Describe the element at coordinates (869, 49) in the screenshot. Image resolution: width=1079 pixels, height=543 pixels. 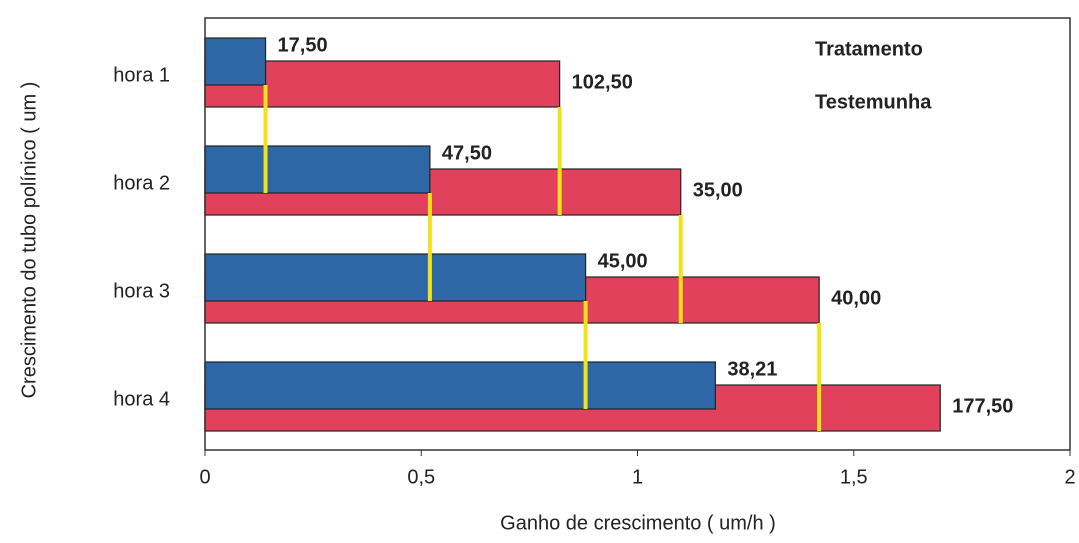
I see `legend-entry: Tratamento` at that location.